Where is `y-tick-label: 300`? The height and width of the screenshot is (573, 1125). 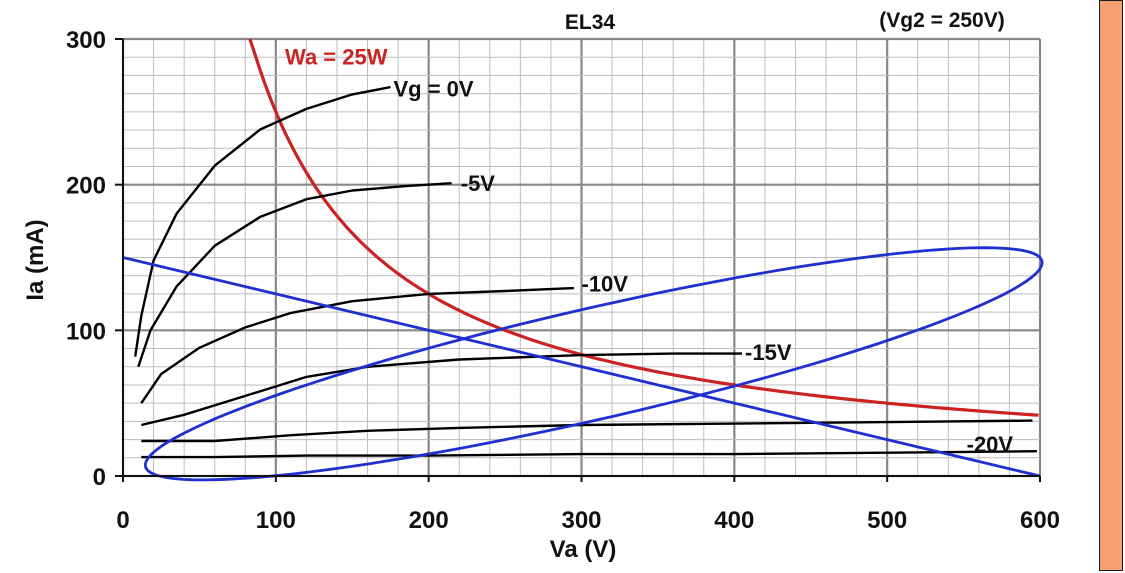 y-tick-label: 300 is located at coordinates (86, 40).